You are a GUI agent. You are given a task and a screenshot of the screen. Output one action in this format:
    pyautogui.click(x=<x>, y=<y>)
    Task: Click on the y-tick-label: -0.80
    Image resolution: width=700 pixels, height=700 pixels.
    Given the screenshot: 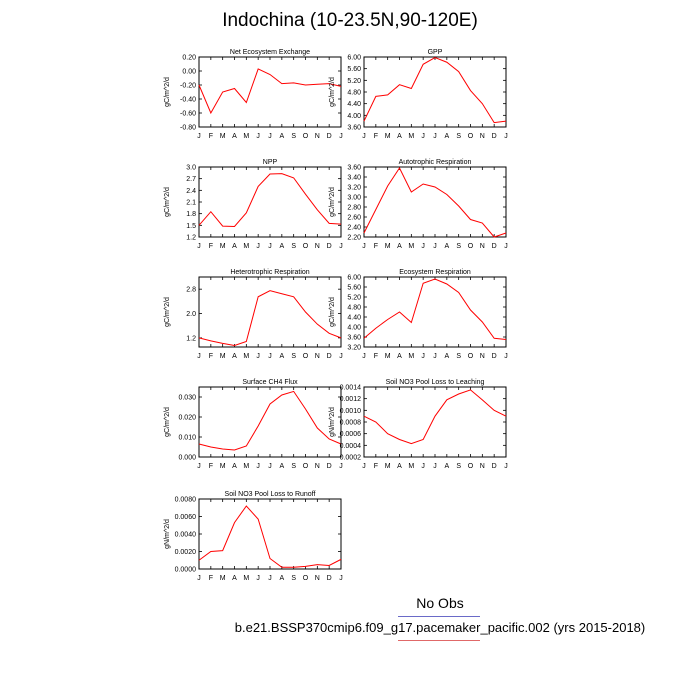 What is the action you would take?
    pyautogui.click(x=188, y=128)
    